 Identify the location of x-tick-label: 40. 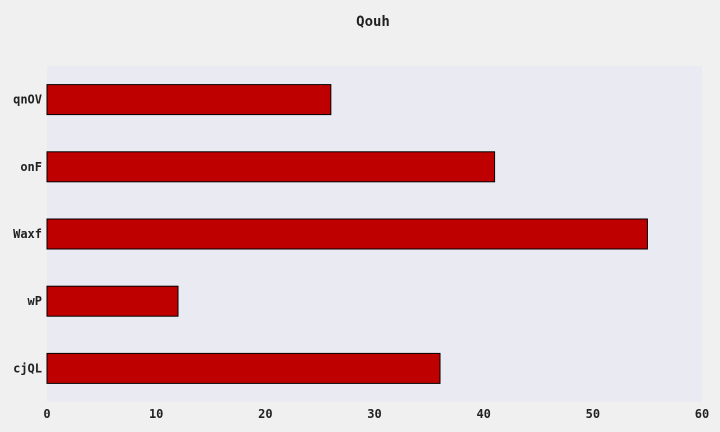
(483, 414).